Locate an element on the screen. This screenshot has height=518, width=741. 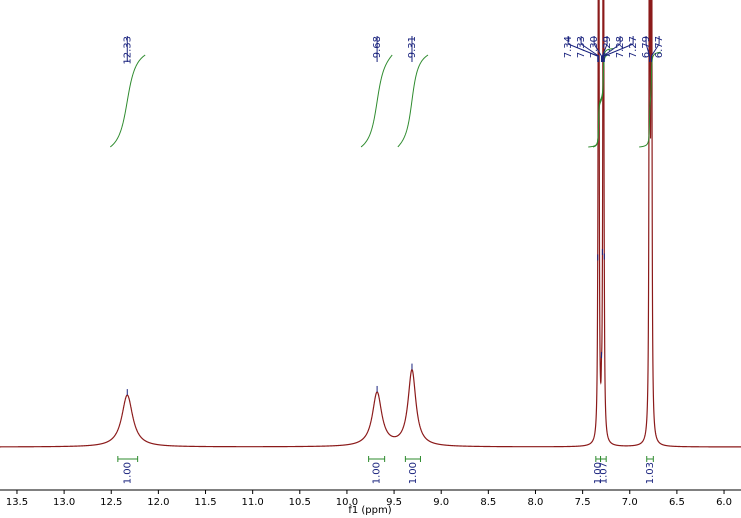
peak-label: 7.28 is located at coordinates (620, 47).